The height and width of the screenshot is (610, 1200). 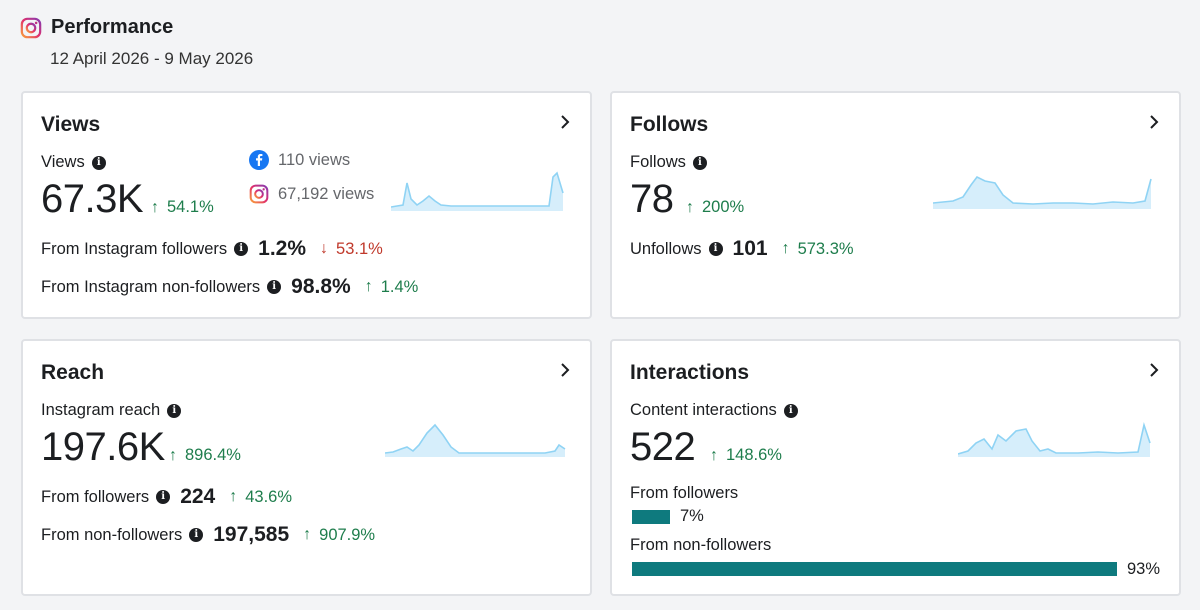 What do you see at coordinates (212, 248) in the screenshot?
I see `views-from-followers-row: From Instagram followers i 1.2% ↓ 53.1%` at bounding box center [212, 248].